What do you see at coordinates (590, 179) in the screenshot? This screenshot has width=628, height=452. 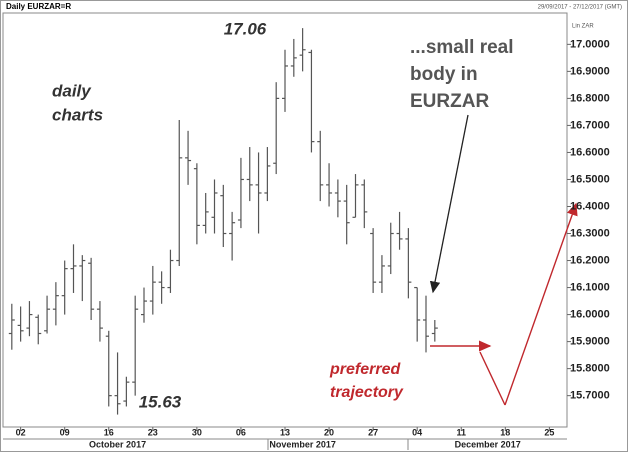 I see `y-tick-label: 16.5000` at bounding box center [590, 179].